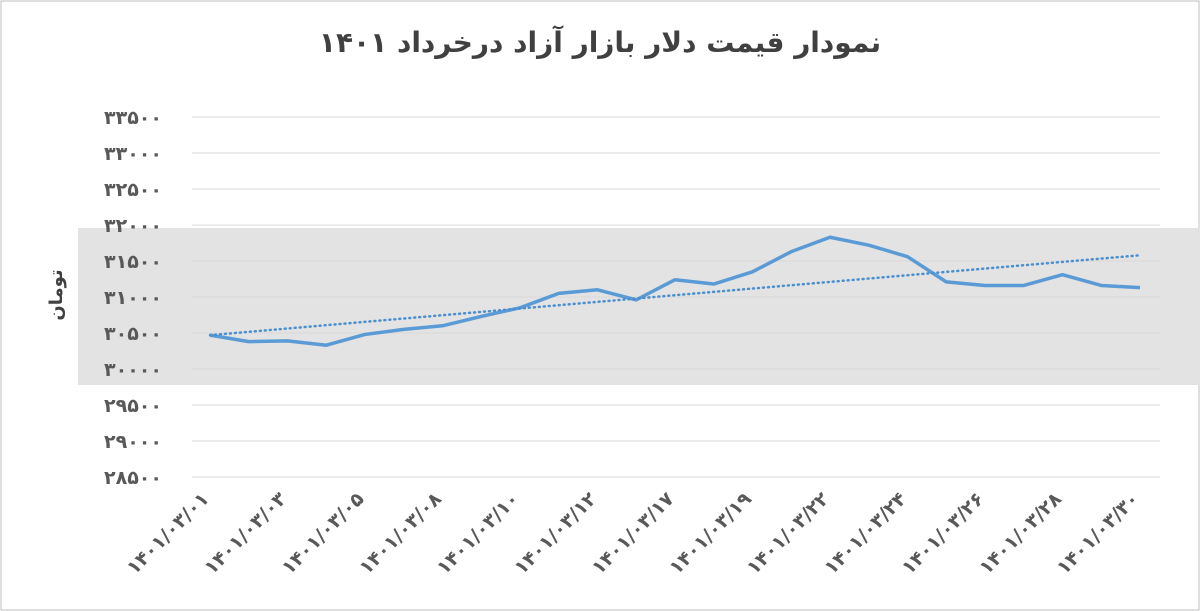  I want to click on y-tick-label: ۳۱۰۰۰, so click(133, 298).